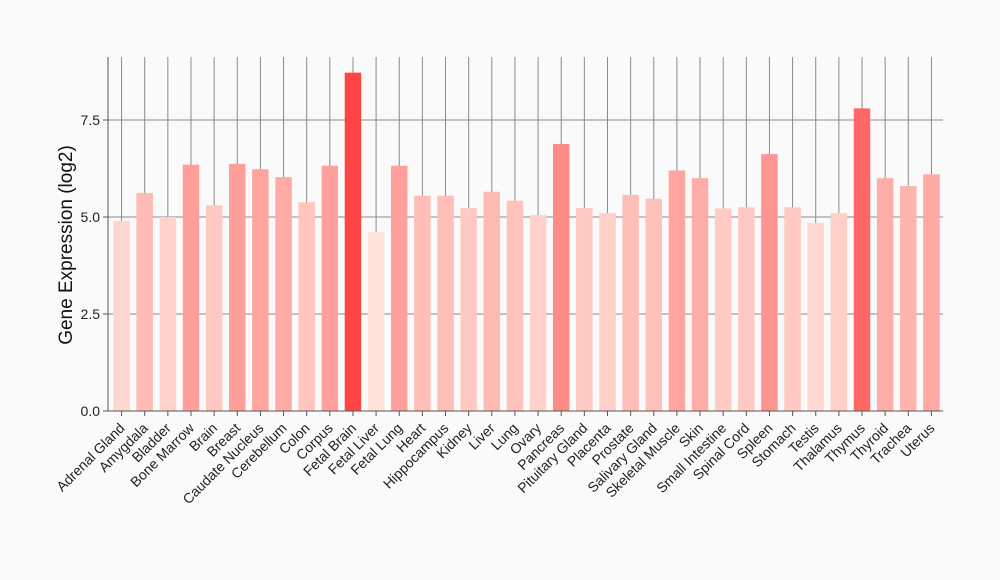 The width and height of the screenshot is (1000, 580). I want to click on y-tick-label: 0.0, so click(91, 411).